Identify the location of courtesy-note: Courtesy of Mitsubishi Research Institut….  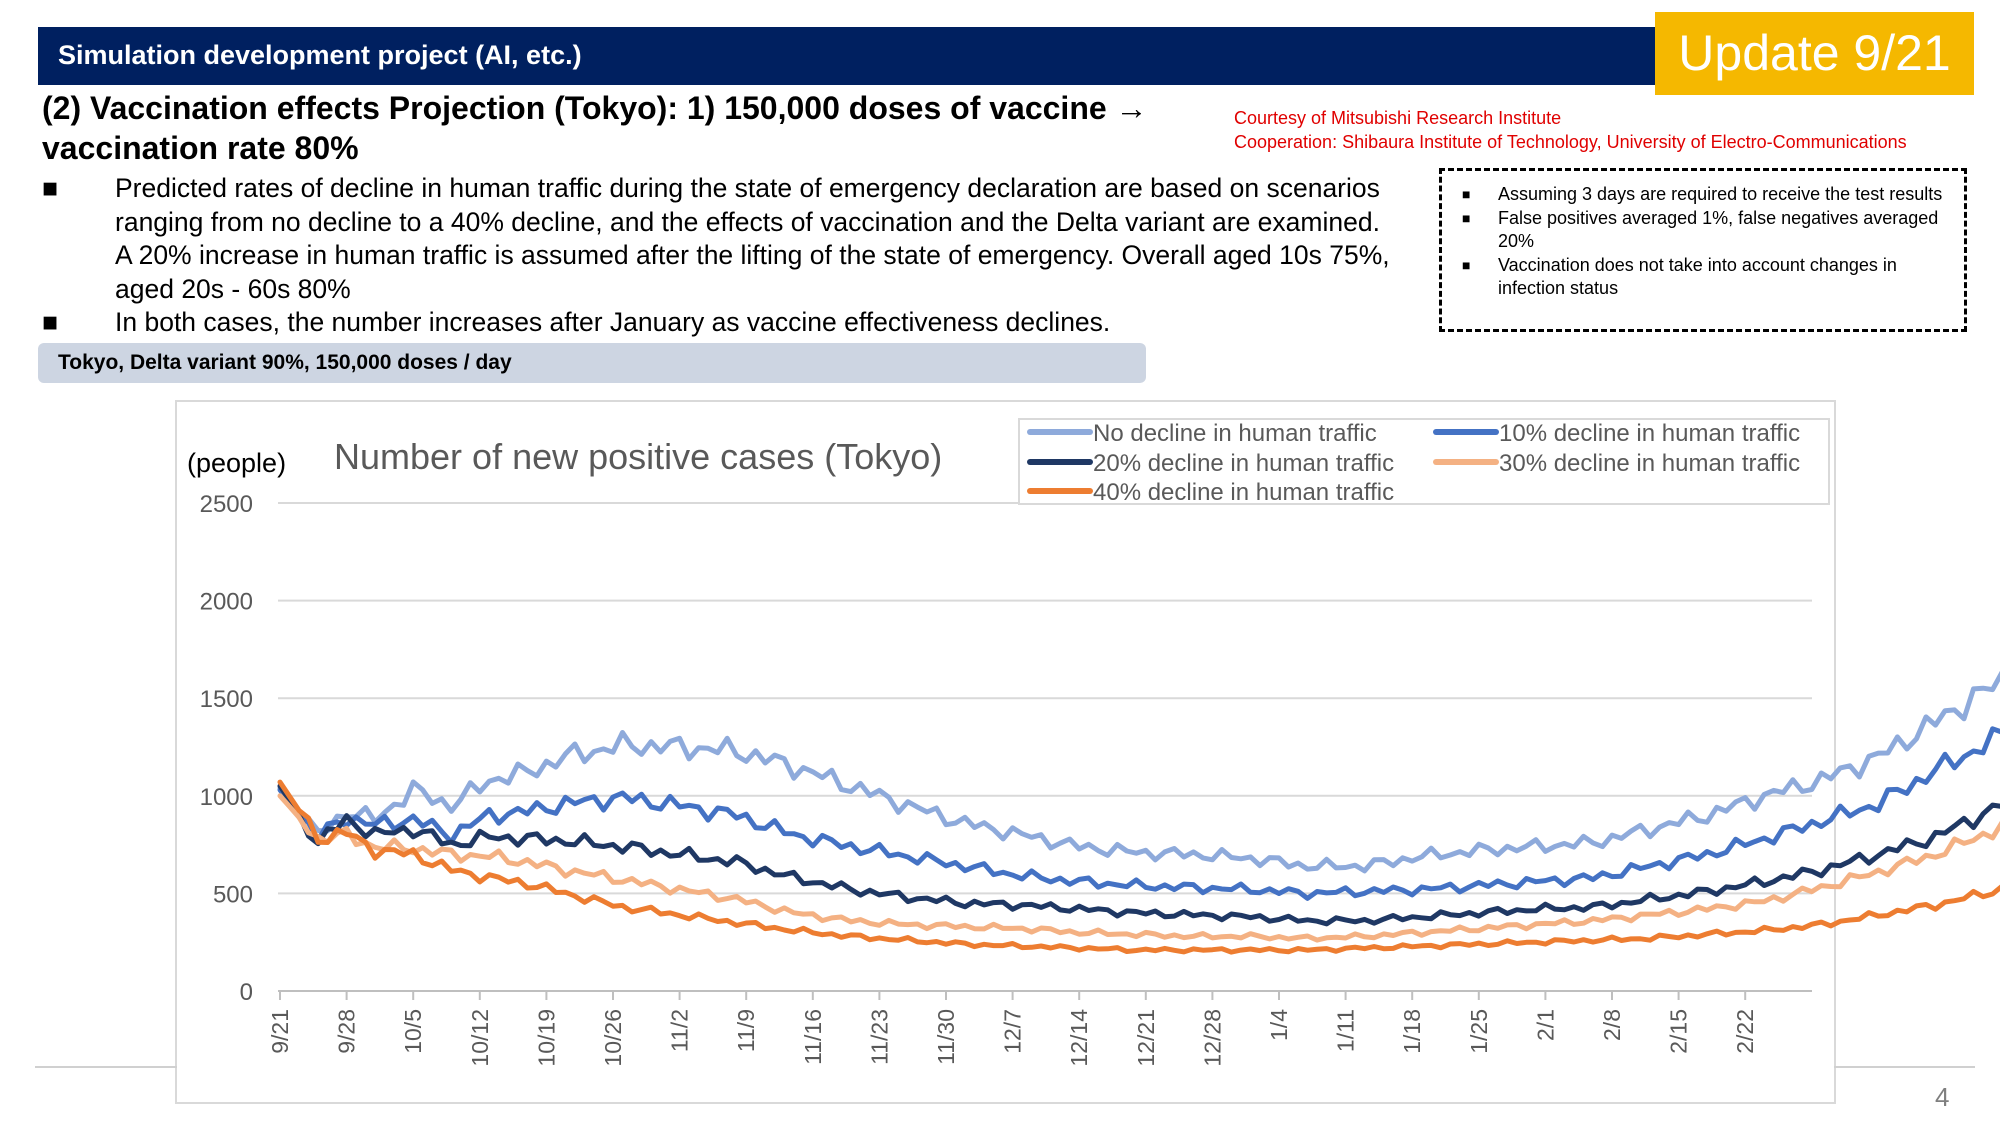
(1570, 130).